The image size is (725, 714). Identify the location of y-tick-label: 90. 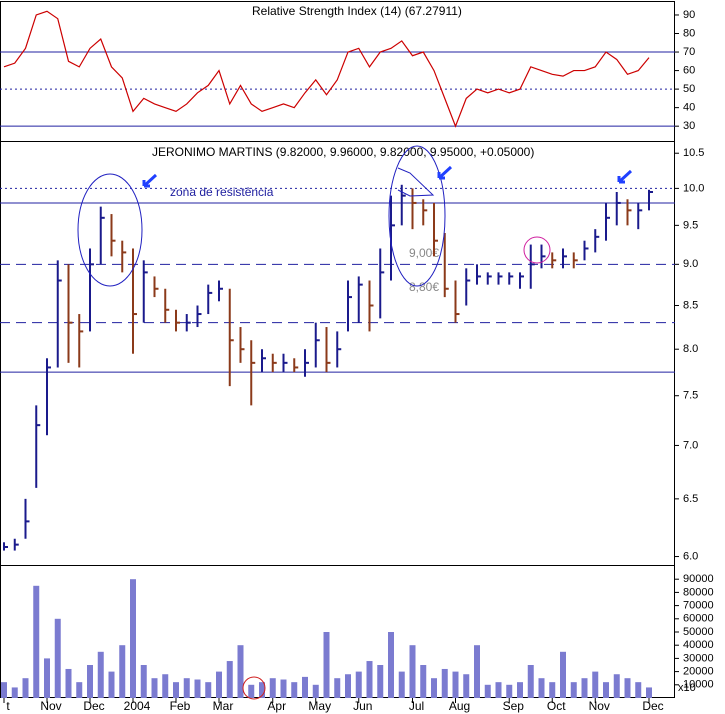
(689, 15).